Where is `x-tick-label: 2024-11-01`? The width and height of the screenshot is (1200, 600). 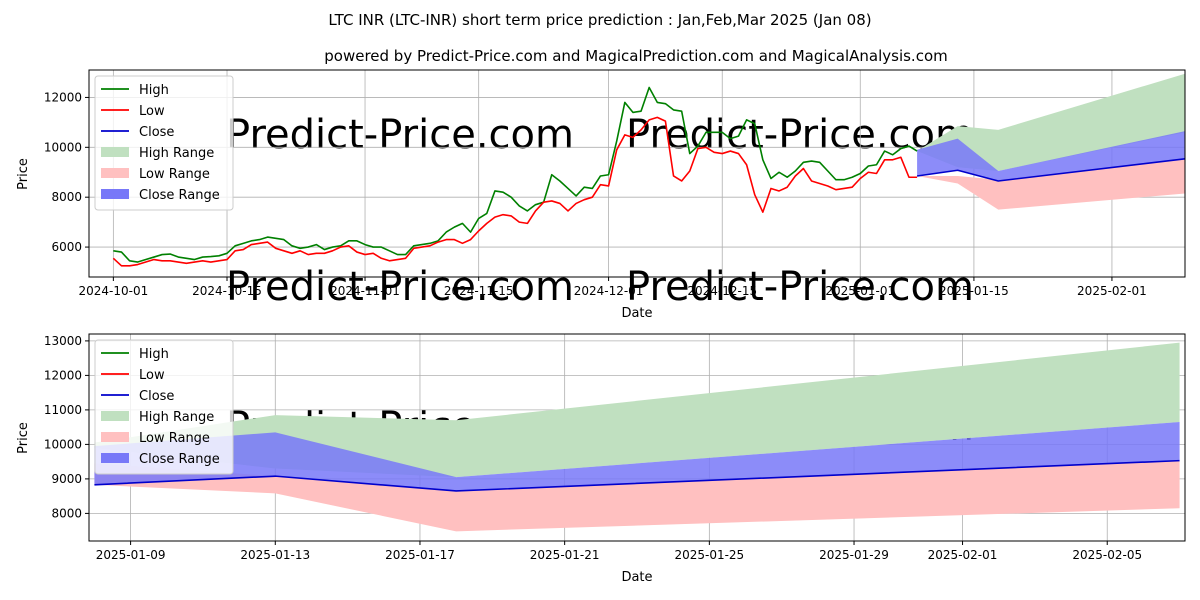
x-tick-label: 2024-11-01 is located at coordinates (365, 291).